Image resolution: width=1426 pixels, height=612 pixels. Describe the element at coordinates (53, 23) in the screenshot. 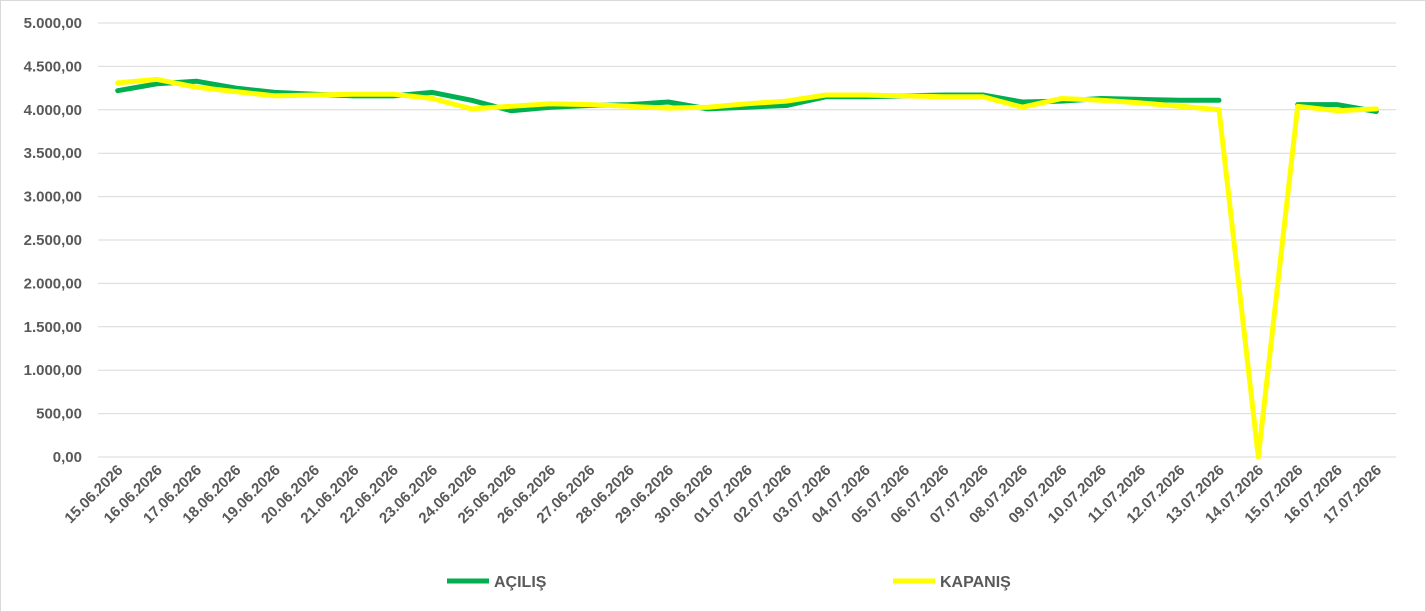

I see `y-tick-label: 5.000,00` at that location.